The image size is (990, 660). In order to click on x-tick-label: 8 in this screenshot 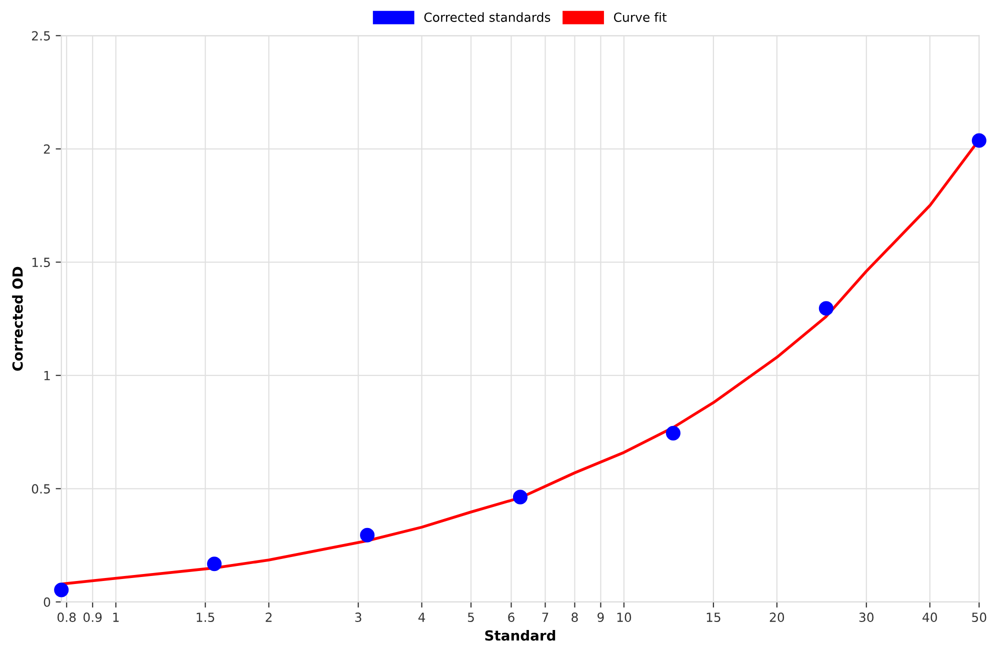, I will do `click(575, 617)`.